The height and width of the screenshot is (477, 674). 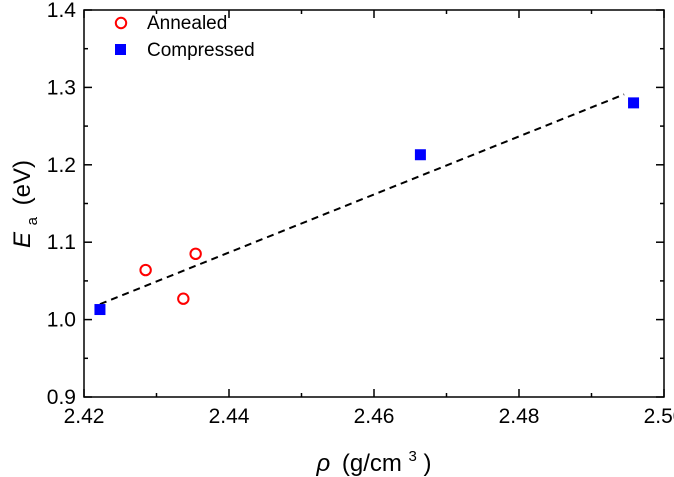 I want to click on y-tick-label: 1.0, so click(x=61, y=320).